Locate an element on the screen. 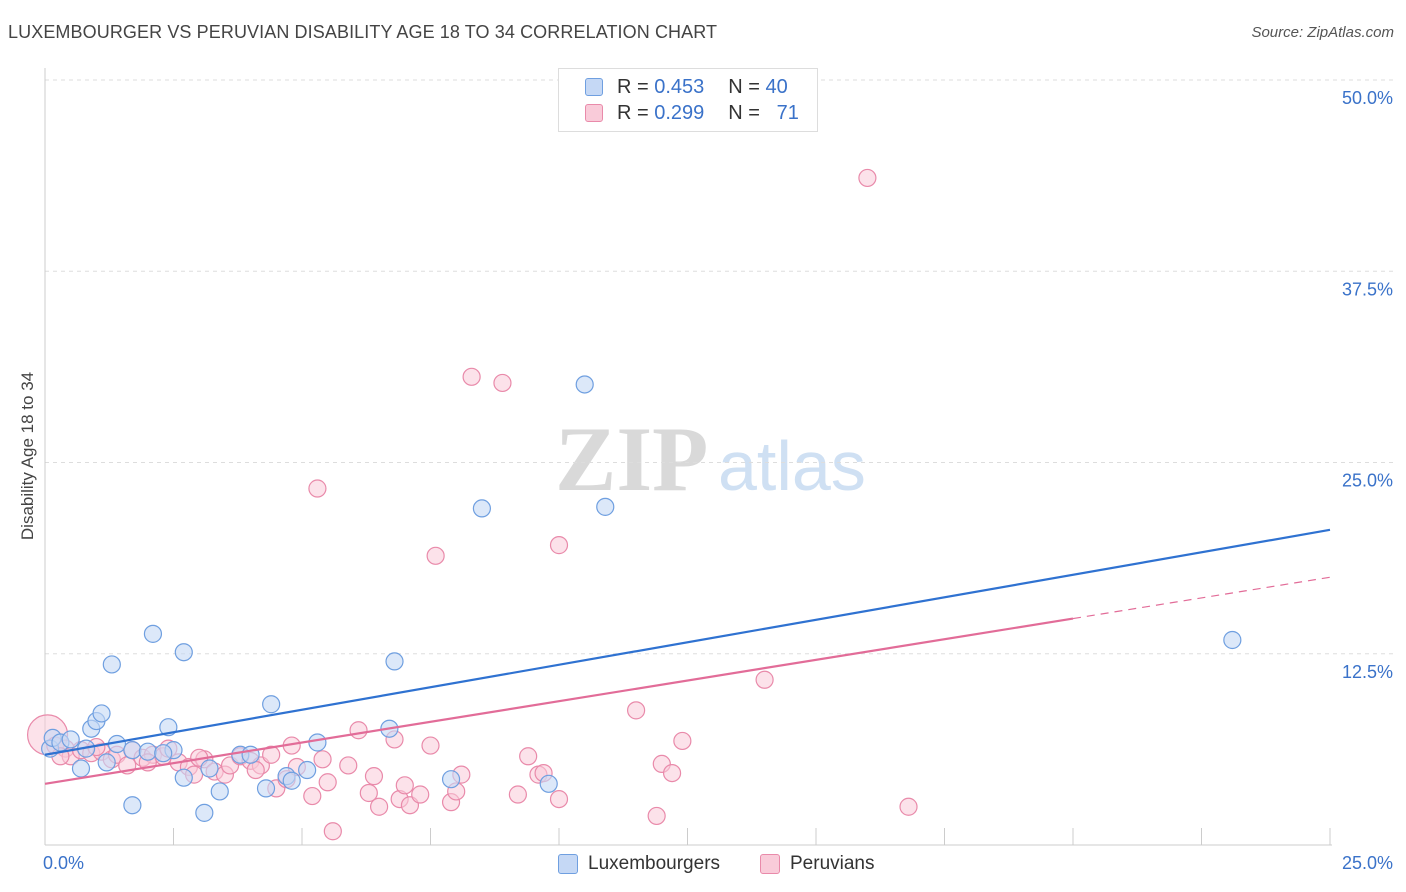  y-tick-label: 50.0% is located at coordinates (1367, 98).